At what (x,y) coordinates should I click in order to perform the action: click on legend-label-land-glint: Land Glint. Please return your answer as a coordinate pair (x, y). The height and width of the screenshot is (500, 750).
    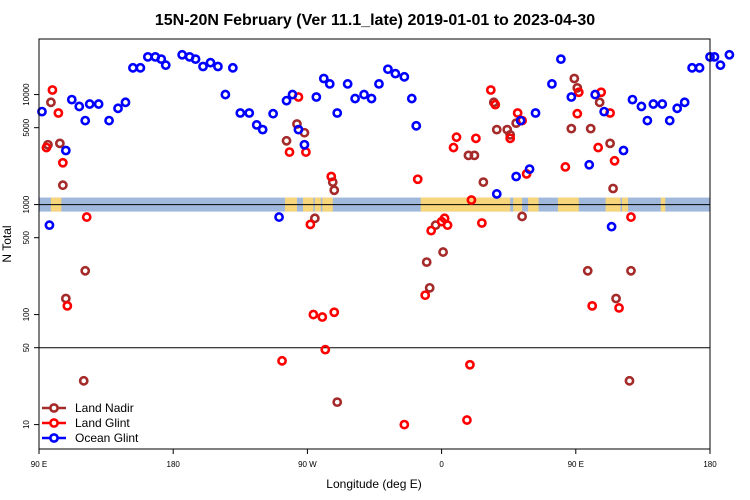
    Looking at the image, I should click on (102, 423).